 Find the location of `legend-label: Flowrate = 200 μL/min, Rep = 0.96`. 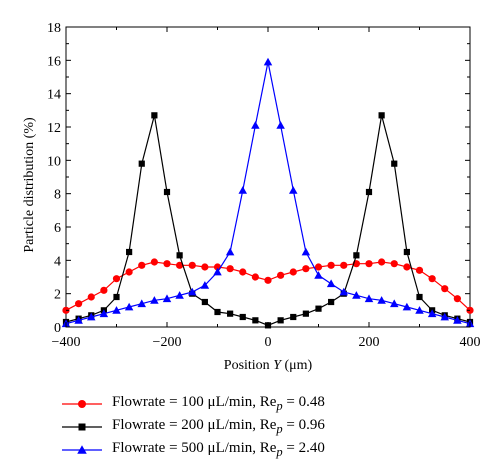

legend-label: Flowrate = 200 μL/min, Rep = 0.96 is located at coordinates (218, 426).